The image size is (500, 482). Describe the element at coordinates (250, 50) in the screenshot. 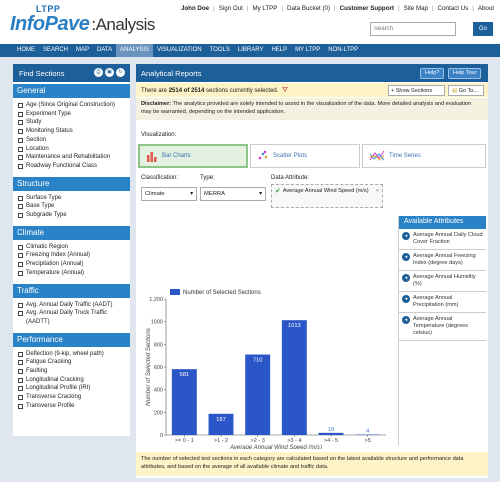

I see `nav-library: LIBRARY` at that location.